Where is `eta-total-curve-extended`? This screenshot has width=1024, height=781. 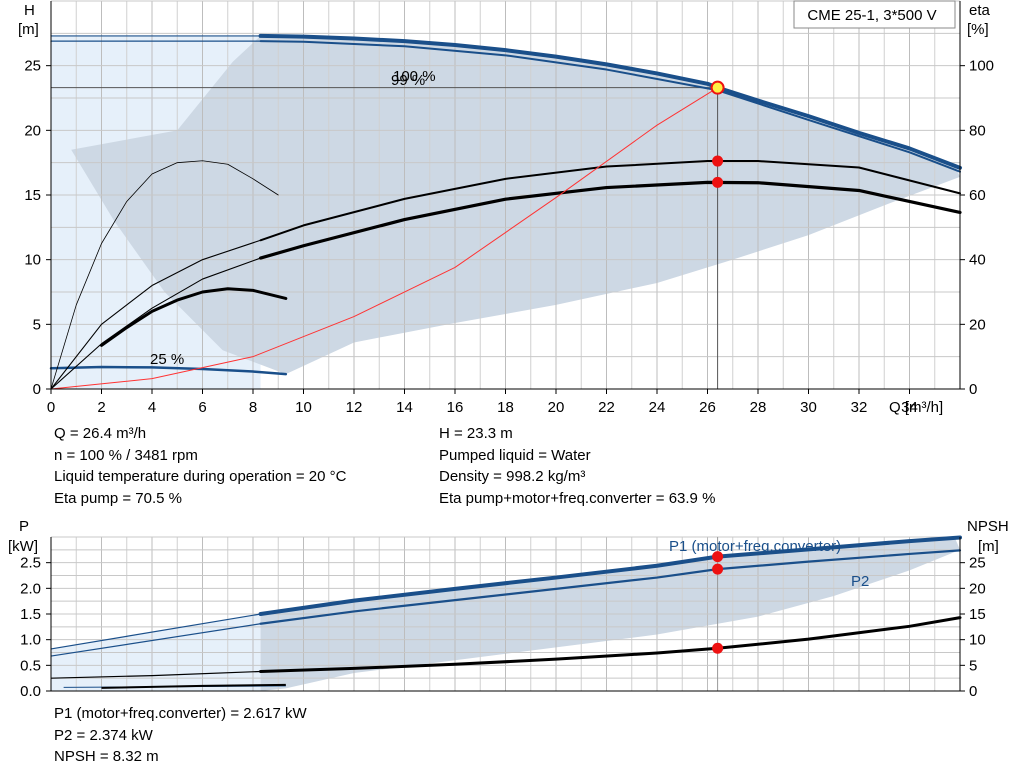 eta-total-curve-extended is located at coordinates (156, 323).